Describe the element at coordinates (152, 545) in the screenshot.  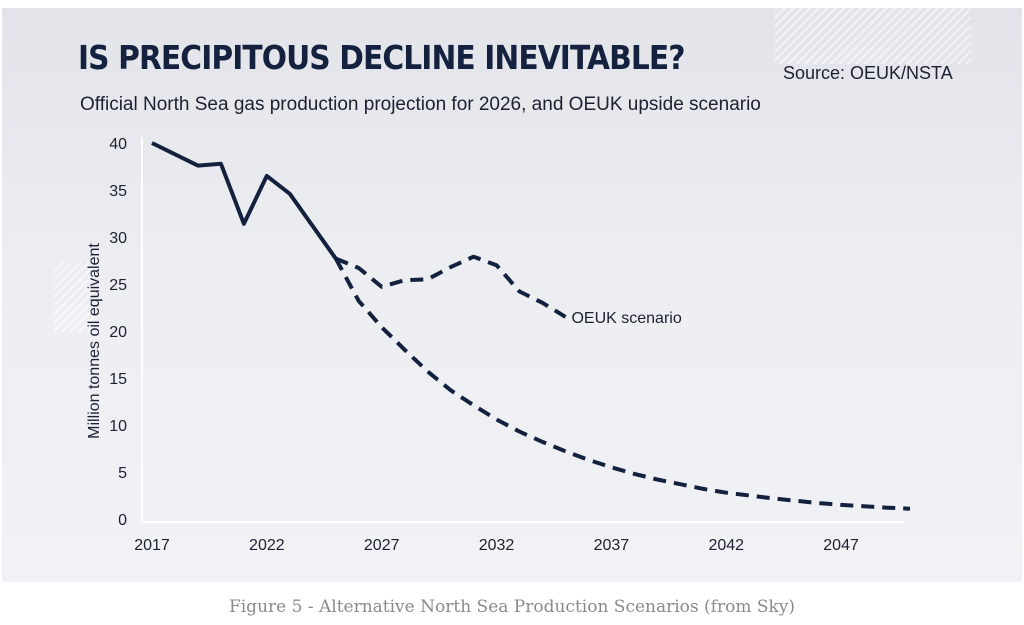
I see `x-tick-label: 2017` at that location.